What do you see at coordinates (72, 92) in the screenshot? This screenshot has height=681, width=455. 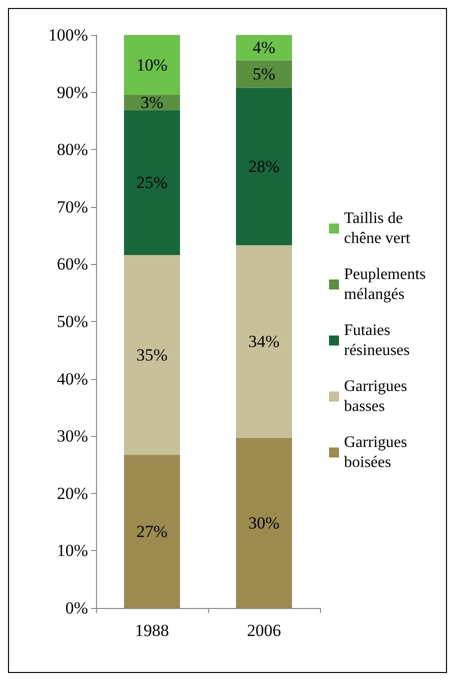 I see `y-tick-label: 90%` at bounding box center [72, 92].